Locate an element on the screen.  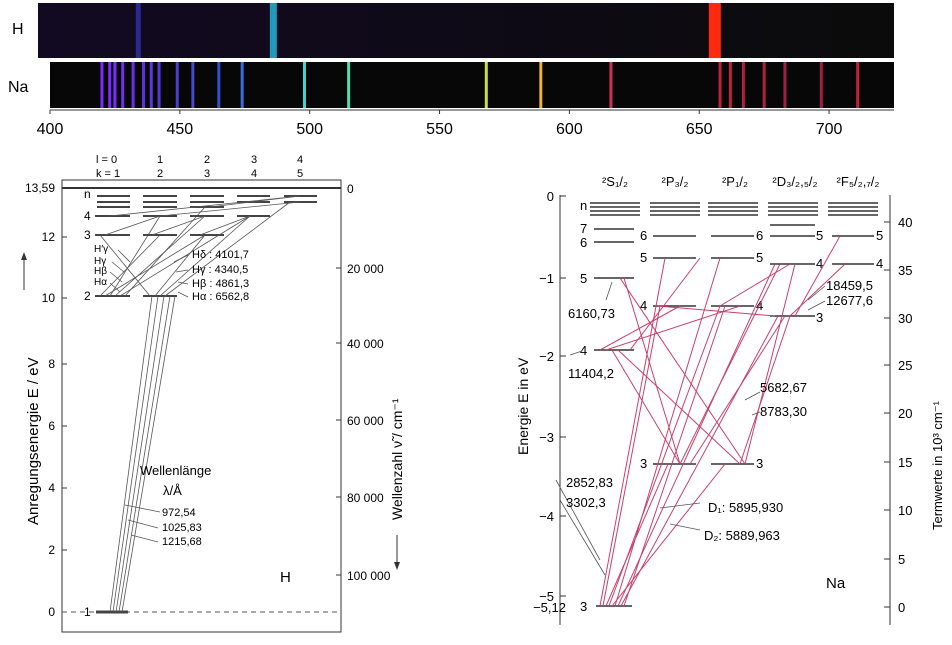
na-term-header: ²S₁/₂ is located at coordinates (615, 181).